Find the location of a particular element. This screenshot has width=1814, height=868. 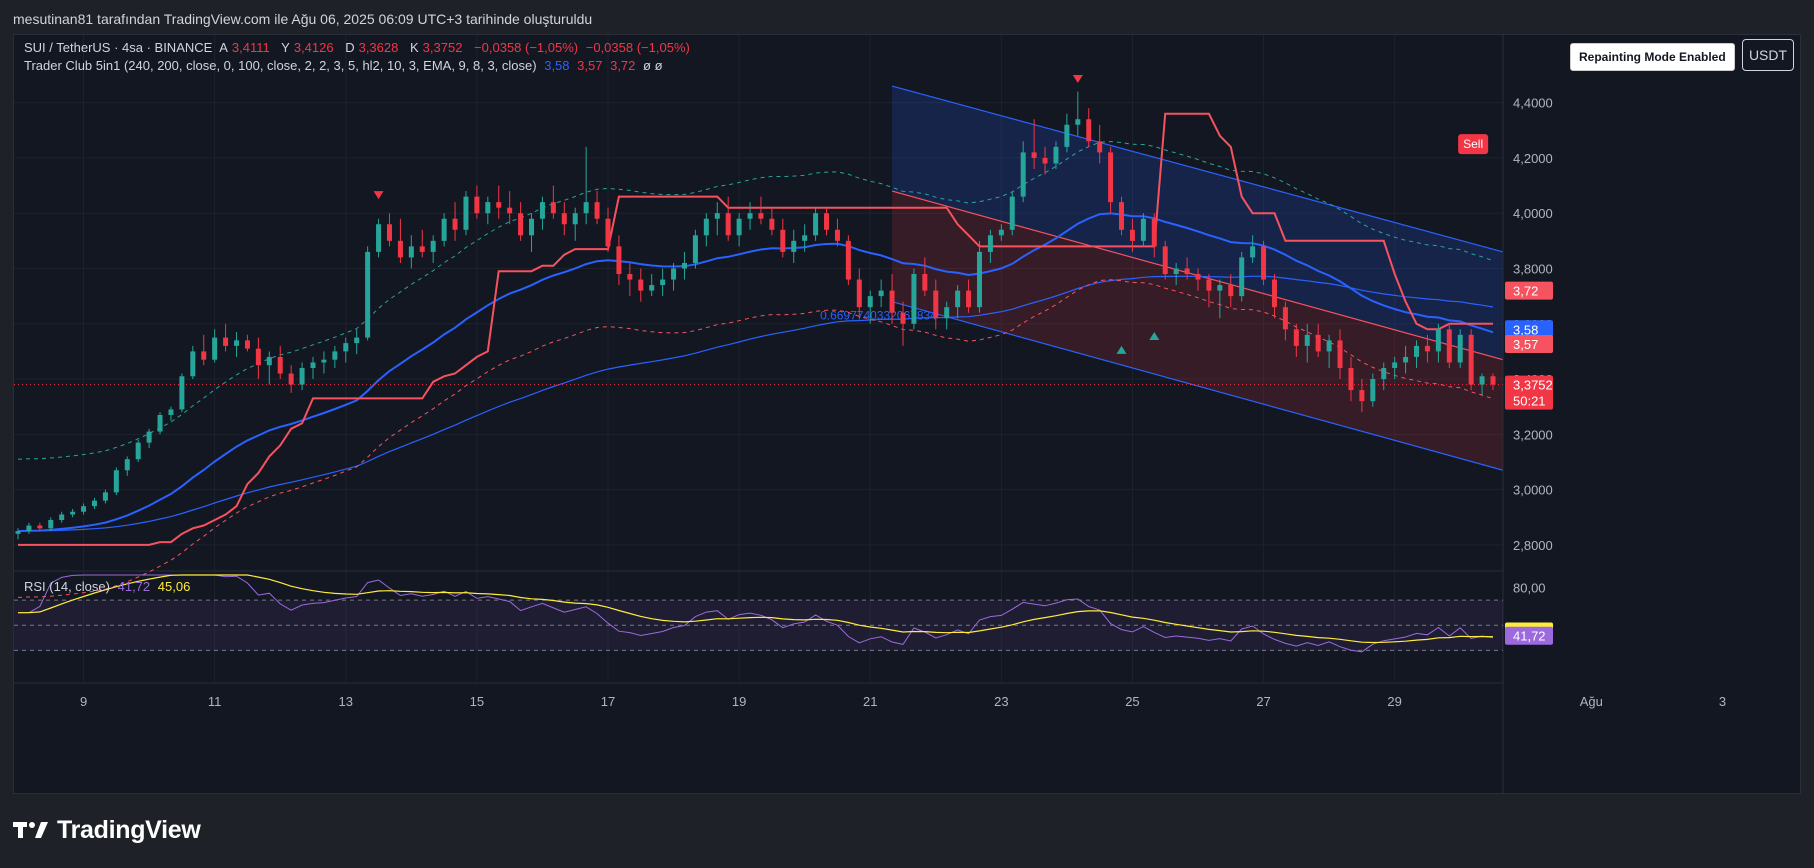

currency-button: USDT is located at coordinates (1768, 55).